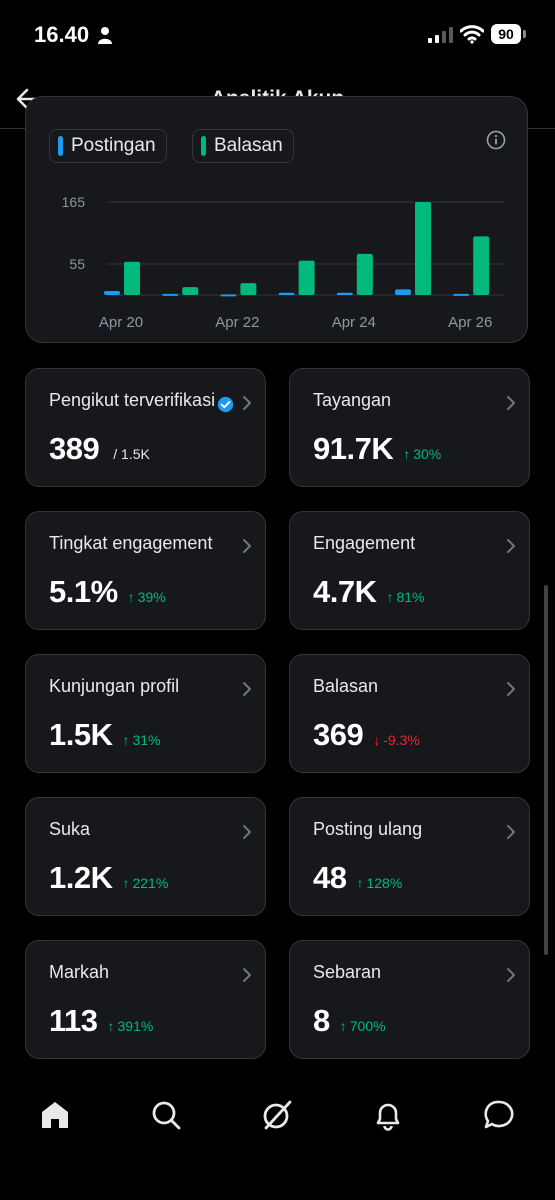 The image size is (555, 1200). What do you see at coordinates (345, 591) in the screenshot?
I see `metric-value: 4.7K` at bounding box center [345, 591].